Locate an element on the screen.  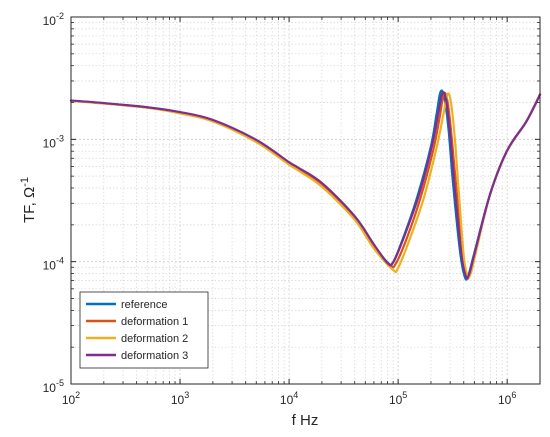
x-tick-exp: 4 is located at coordinates (295, 395).